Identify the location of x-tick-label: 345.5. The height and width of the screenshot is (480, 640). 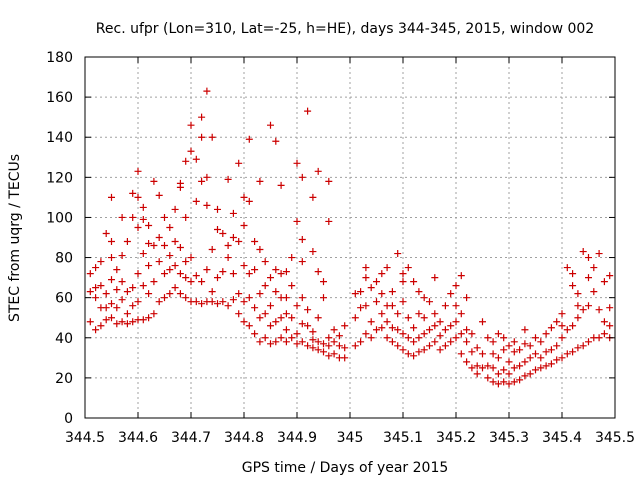
(615, 438).